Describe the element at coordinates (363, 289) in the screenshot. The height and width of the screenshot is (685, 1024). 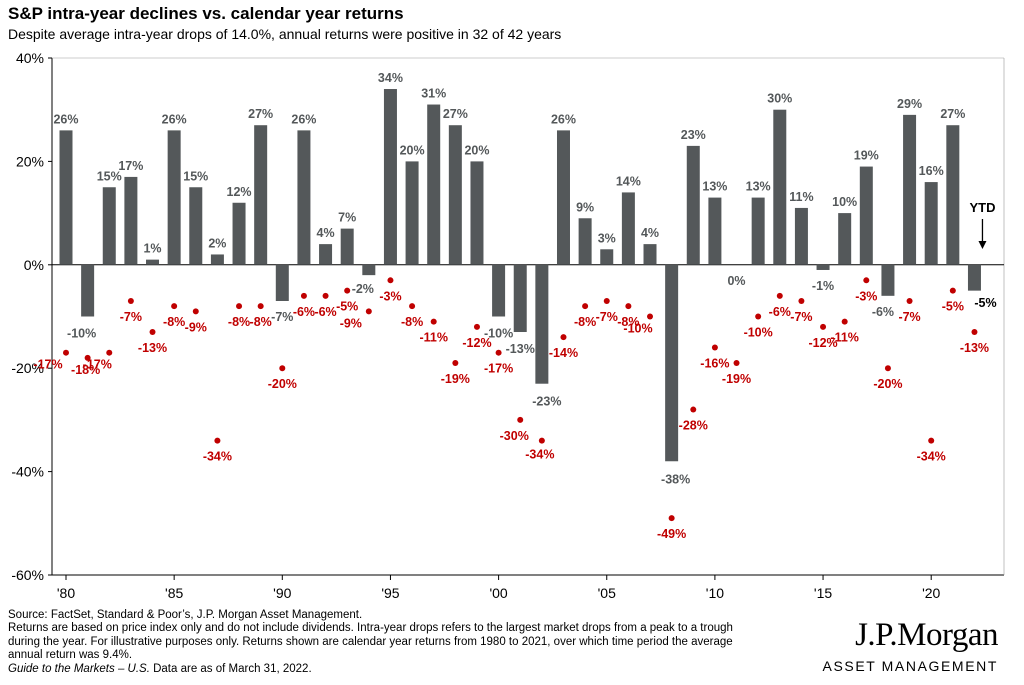
I see `return-label: -2%` at that location.